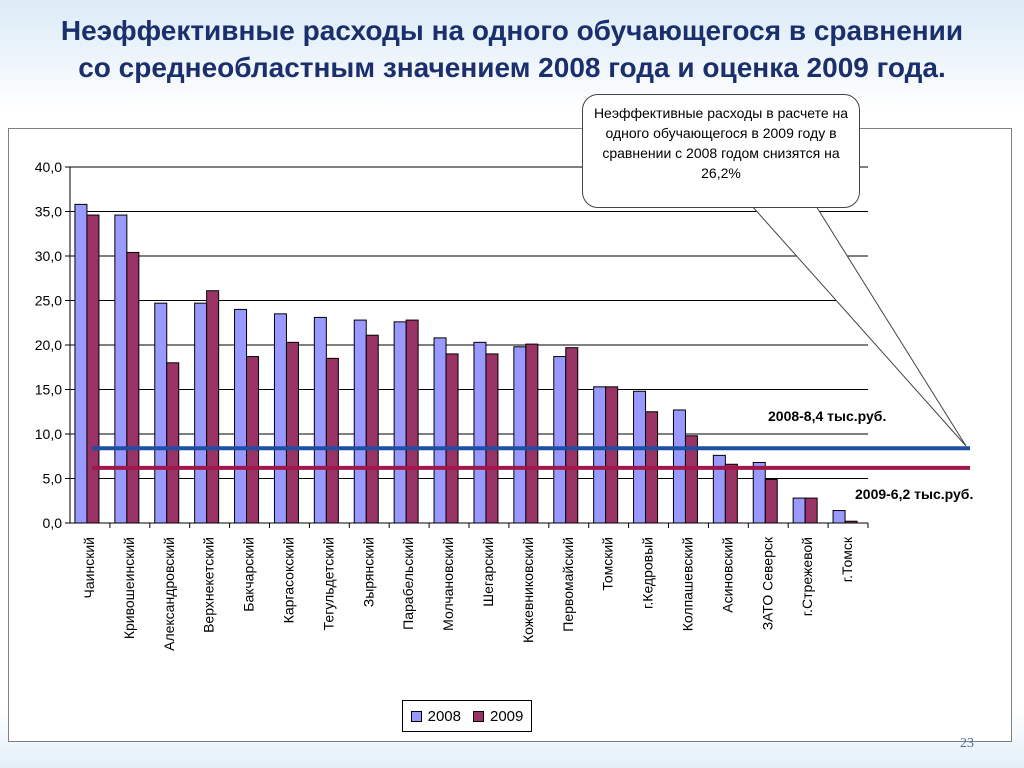 The width and height of the screenshot is (1024, 768). I want to click on x-tick-label: Томский, so click(608, 564).